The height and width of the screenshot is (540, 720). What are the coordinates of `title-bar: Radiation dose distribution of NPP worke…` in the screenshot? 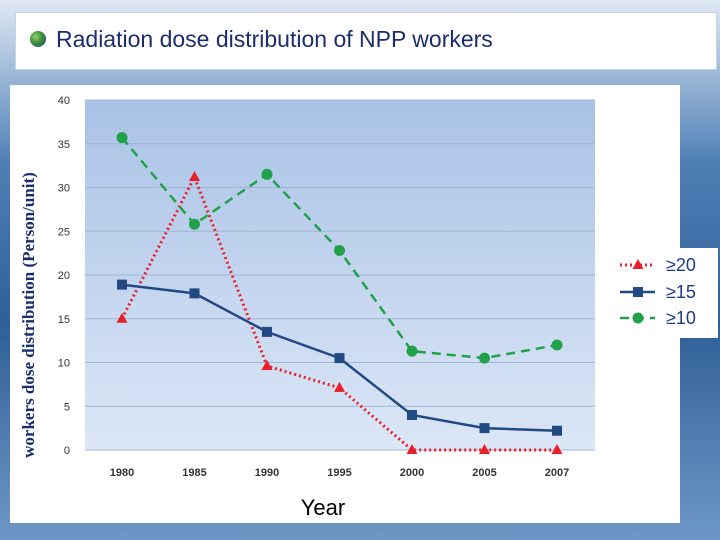 It's located at (366, 41).